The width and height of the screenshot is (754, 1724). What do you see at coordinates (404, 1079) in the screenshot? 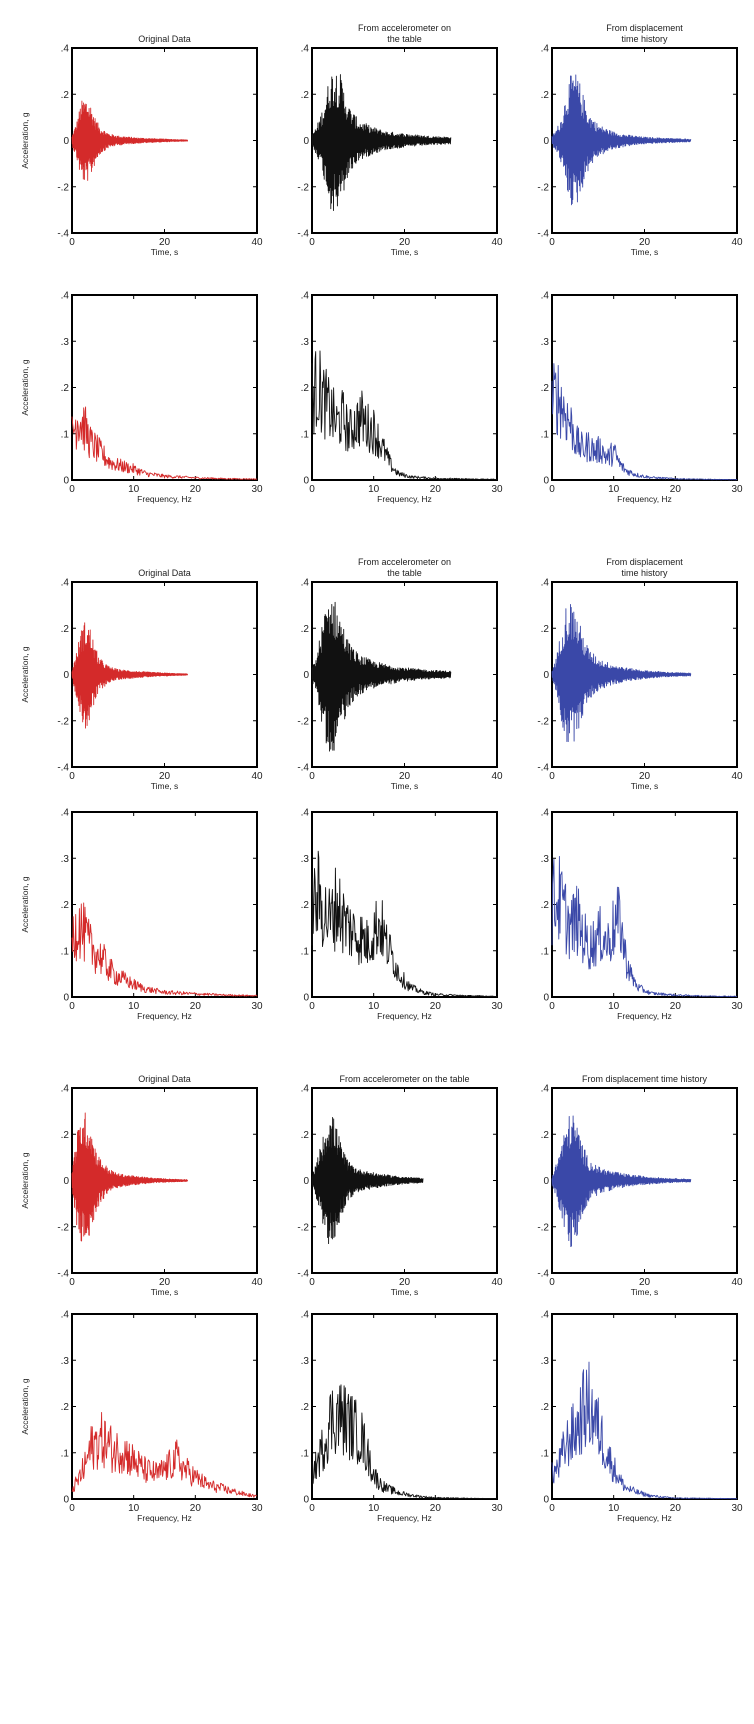
I see `panel-title: From accelerometer on the table` at bounding box center [404, 1079].